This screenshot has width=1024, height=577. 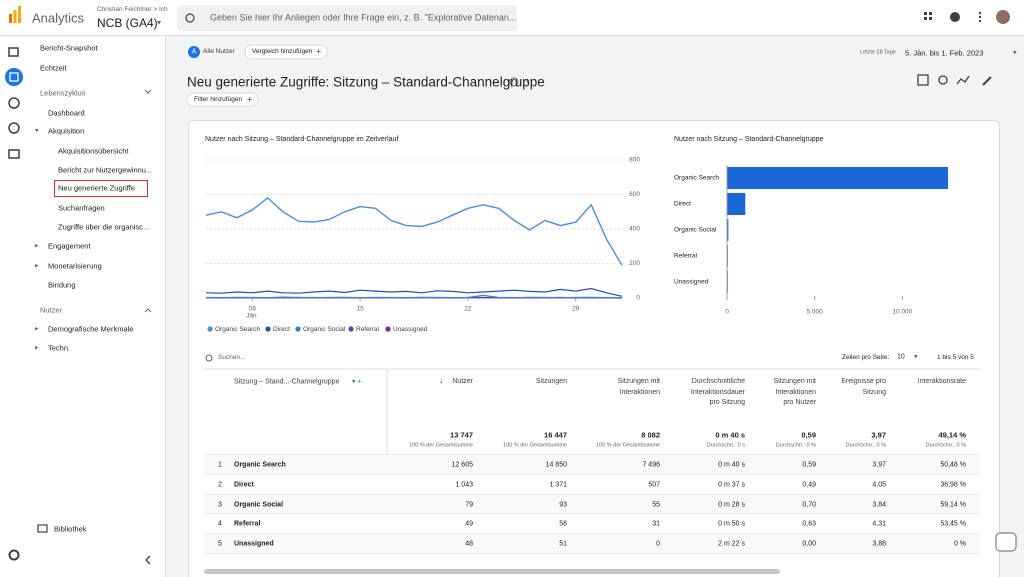 I want to click on property-name: NCB (GA4), so click(x=127, y=23).